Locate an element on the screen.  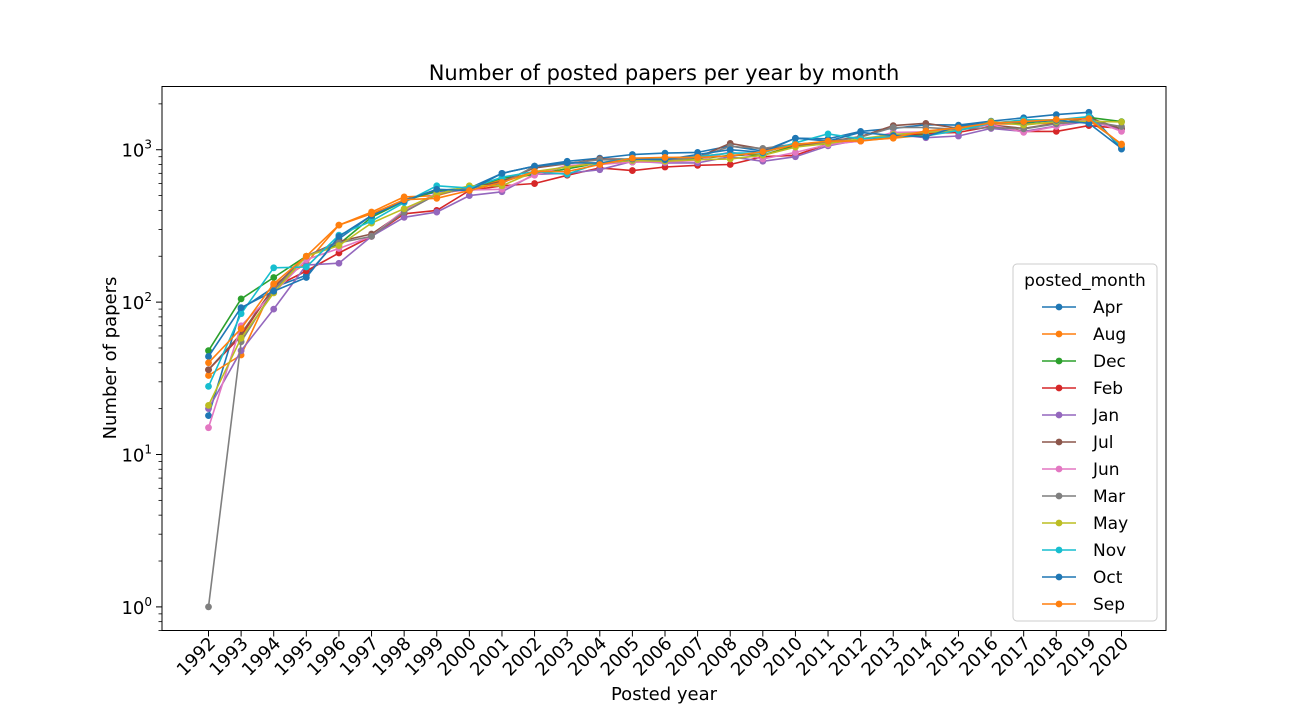
x-tick-label: 2020 is located at coordinates (1109, 656).